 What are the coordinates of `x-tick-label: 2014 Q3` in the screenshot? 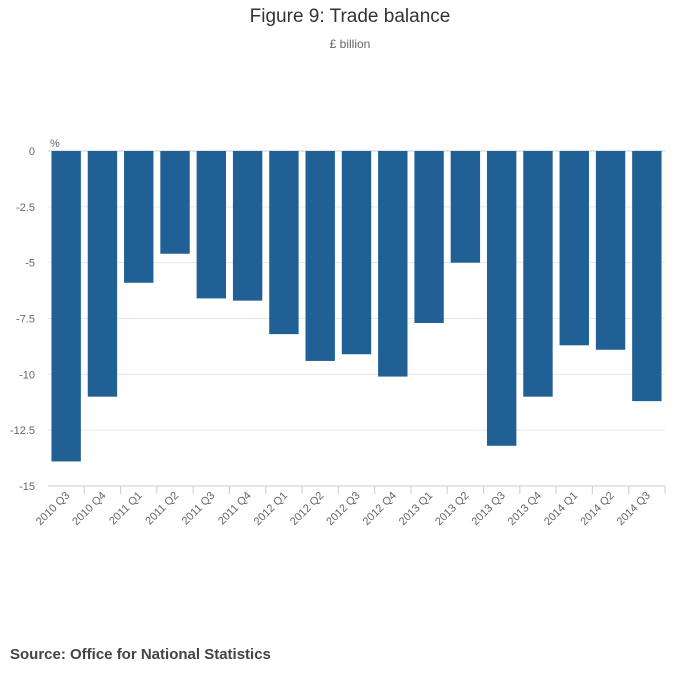 It's located at (634, 509).